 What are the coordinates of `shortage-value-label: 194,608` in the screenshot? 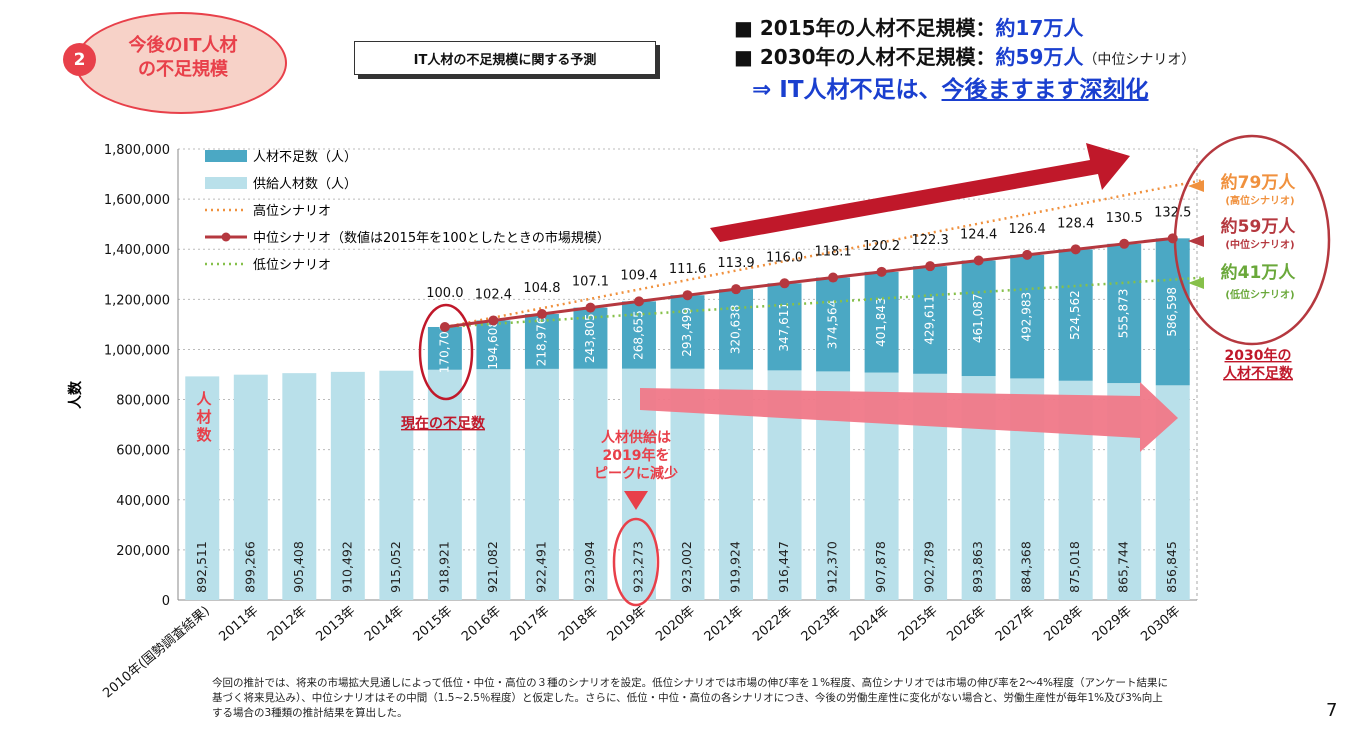 It's located at (493, 345).